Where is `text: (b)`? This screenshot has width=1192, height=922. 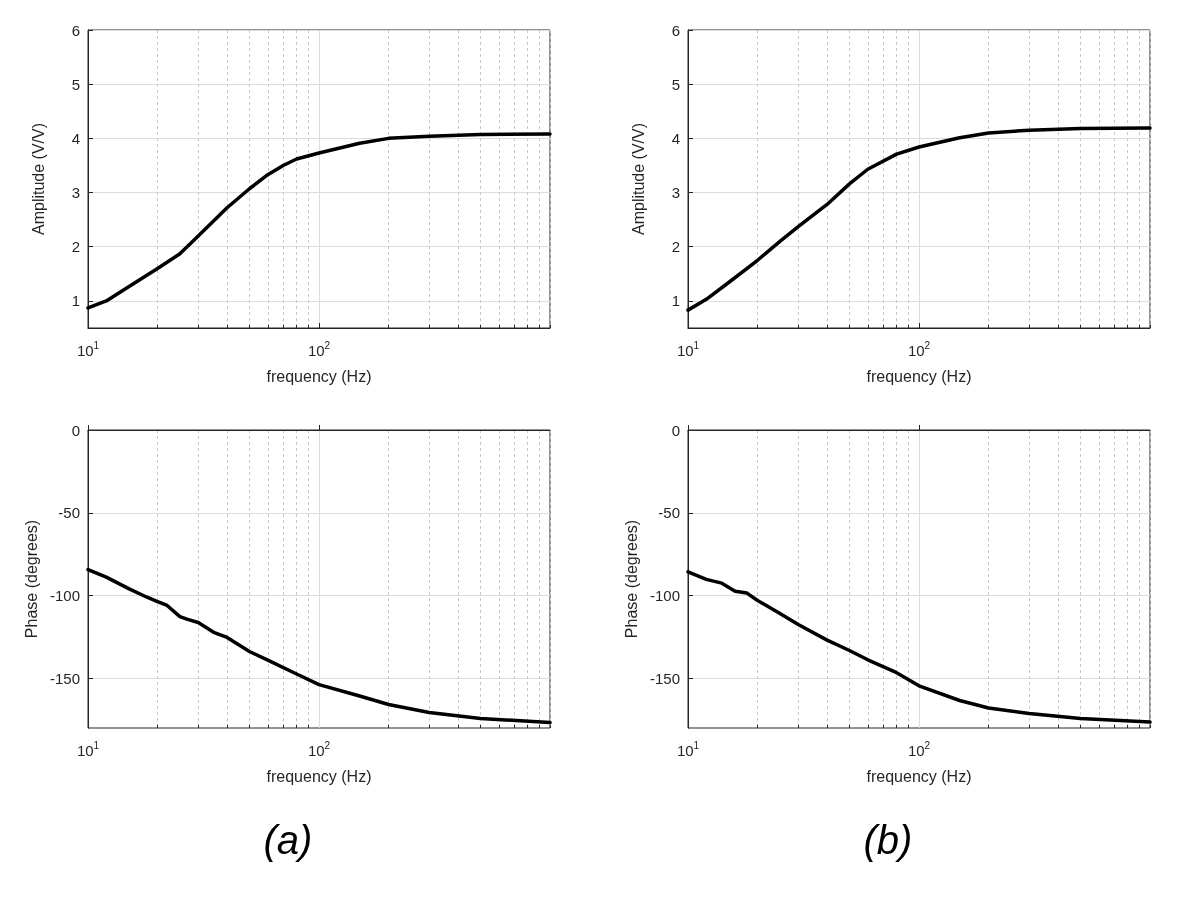 text: (b) is located at coordinates (888, 840).